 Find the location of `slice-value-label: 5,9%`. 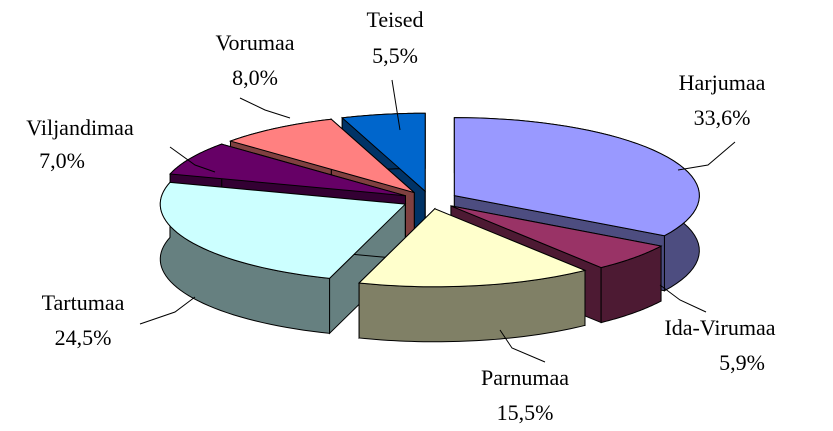

slice-value-label: 5,9% is located at coordinates (742, 362).